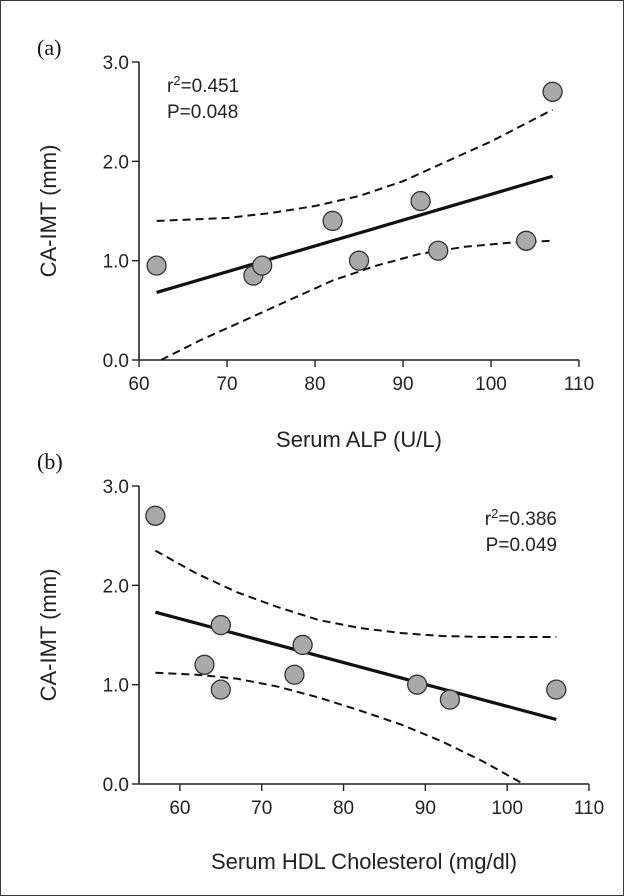 This screenshot has width=624, height=896. Describe the element at coordinates (364, 861) in the screenshot. I see `x-axis-title: Serum HDL Cholesterol (mg/dl)` at that location.